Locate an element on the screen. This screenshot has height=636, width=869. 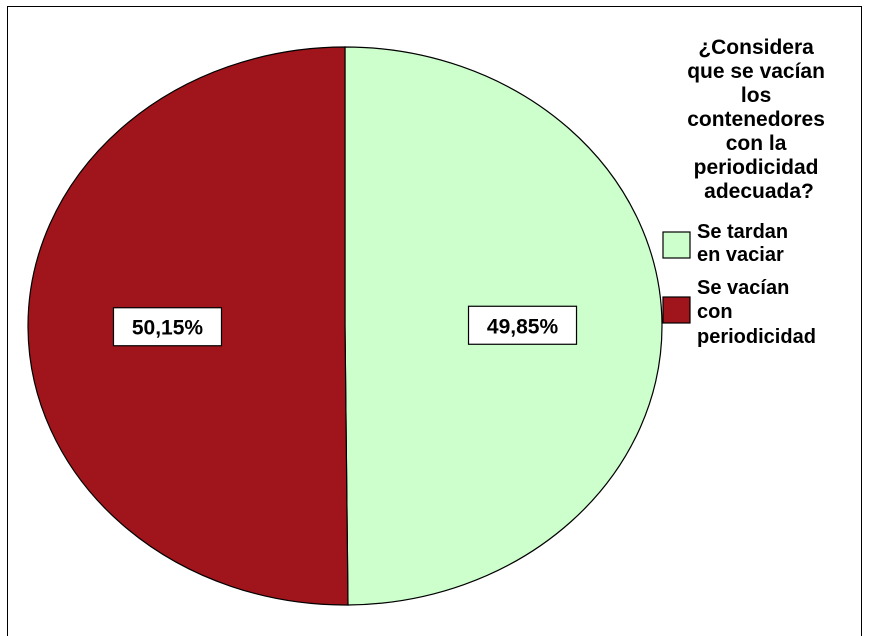
slice-label-text: 50,15% is located at coordinates (168, 328).